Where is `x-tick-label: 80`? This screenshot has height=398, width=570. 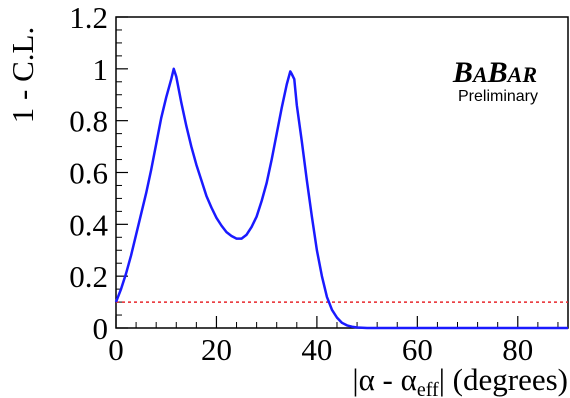
x-tick-label: 80 is located at coordinates (517, 349).